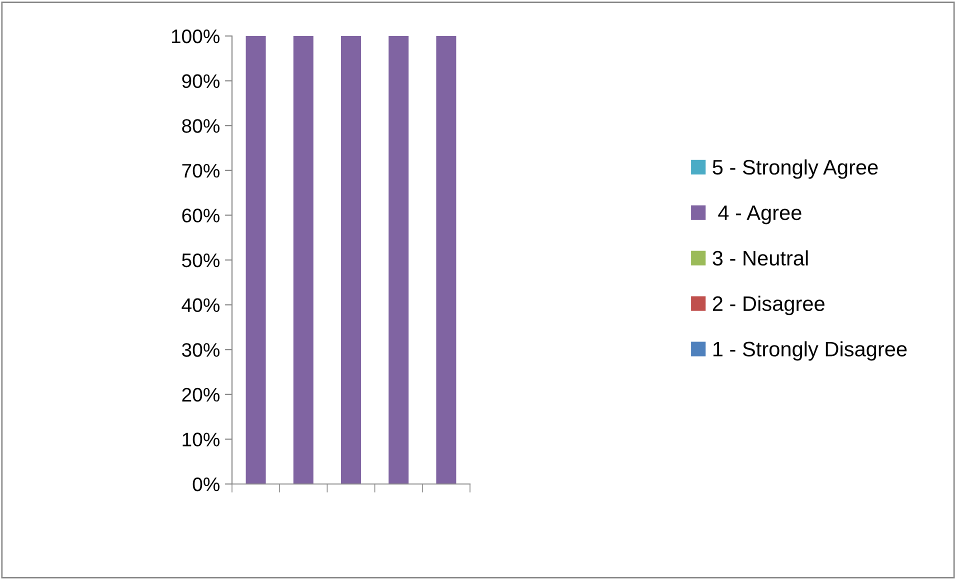 This screenshot has width=956, height=580. Describe the element at coordinates (201, 439) in the screenshot. I see `y-tick-label: 10%` at that location.